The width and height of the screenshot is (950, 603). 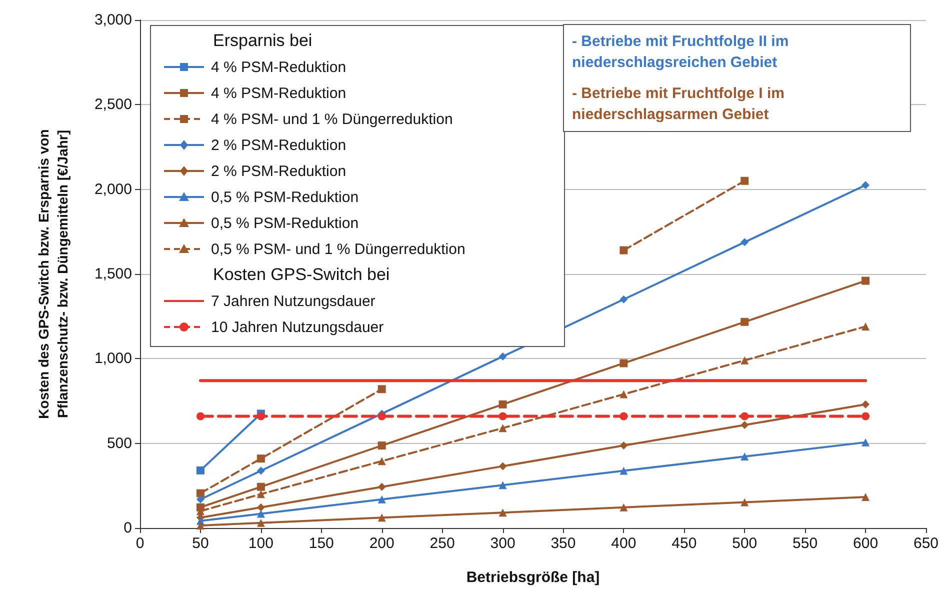 I want to click on x-tick-label: 500, so click(x=745, y=543).